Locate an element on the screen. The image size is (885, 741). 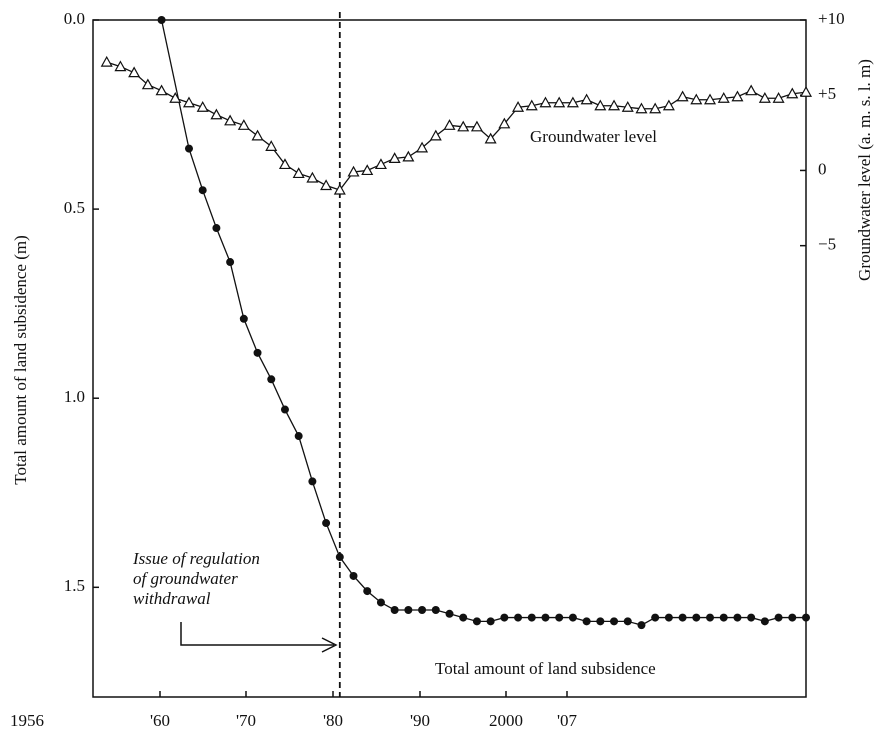
annotation-text: of groundwater is located at coordinates (185, 578).